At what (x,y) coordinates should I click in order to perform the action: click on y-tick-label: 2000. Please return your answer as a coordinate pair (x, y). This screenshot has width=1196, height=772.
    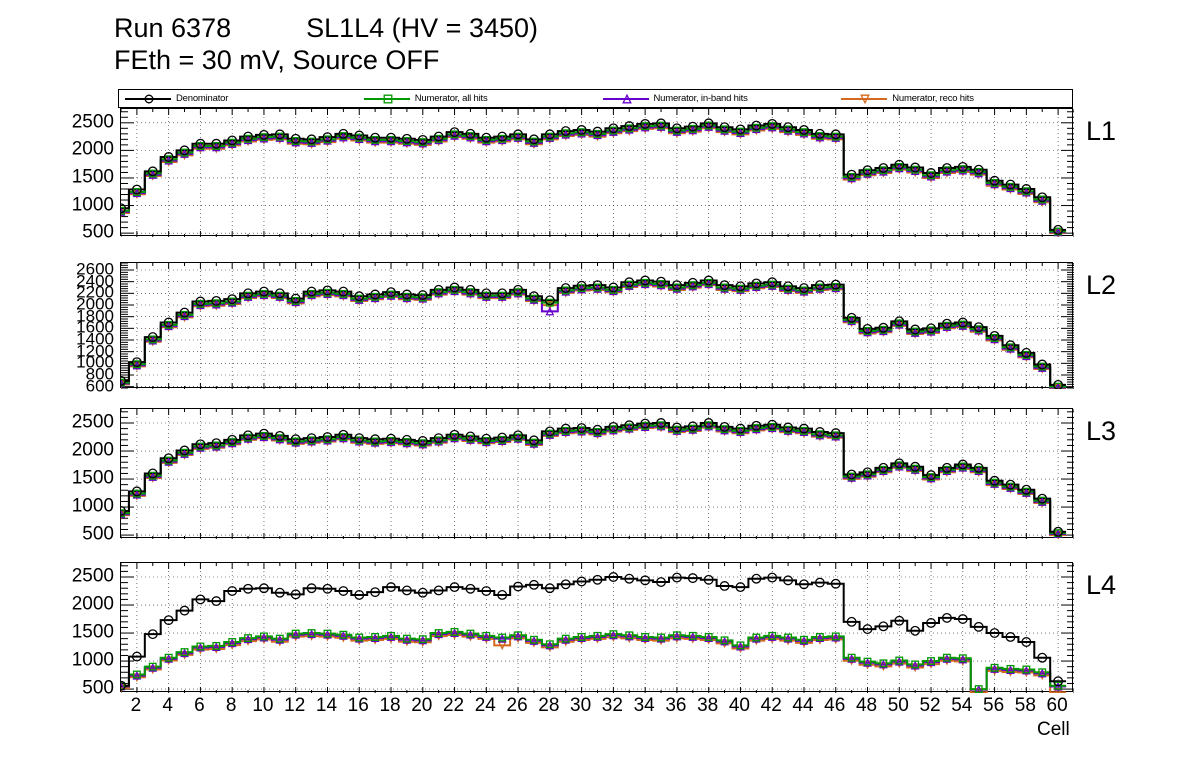
    Looking at the image, I should click on (95, 304).